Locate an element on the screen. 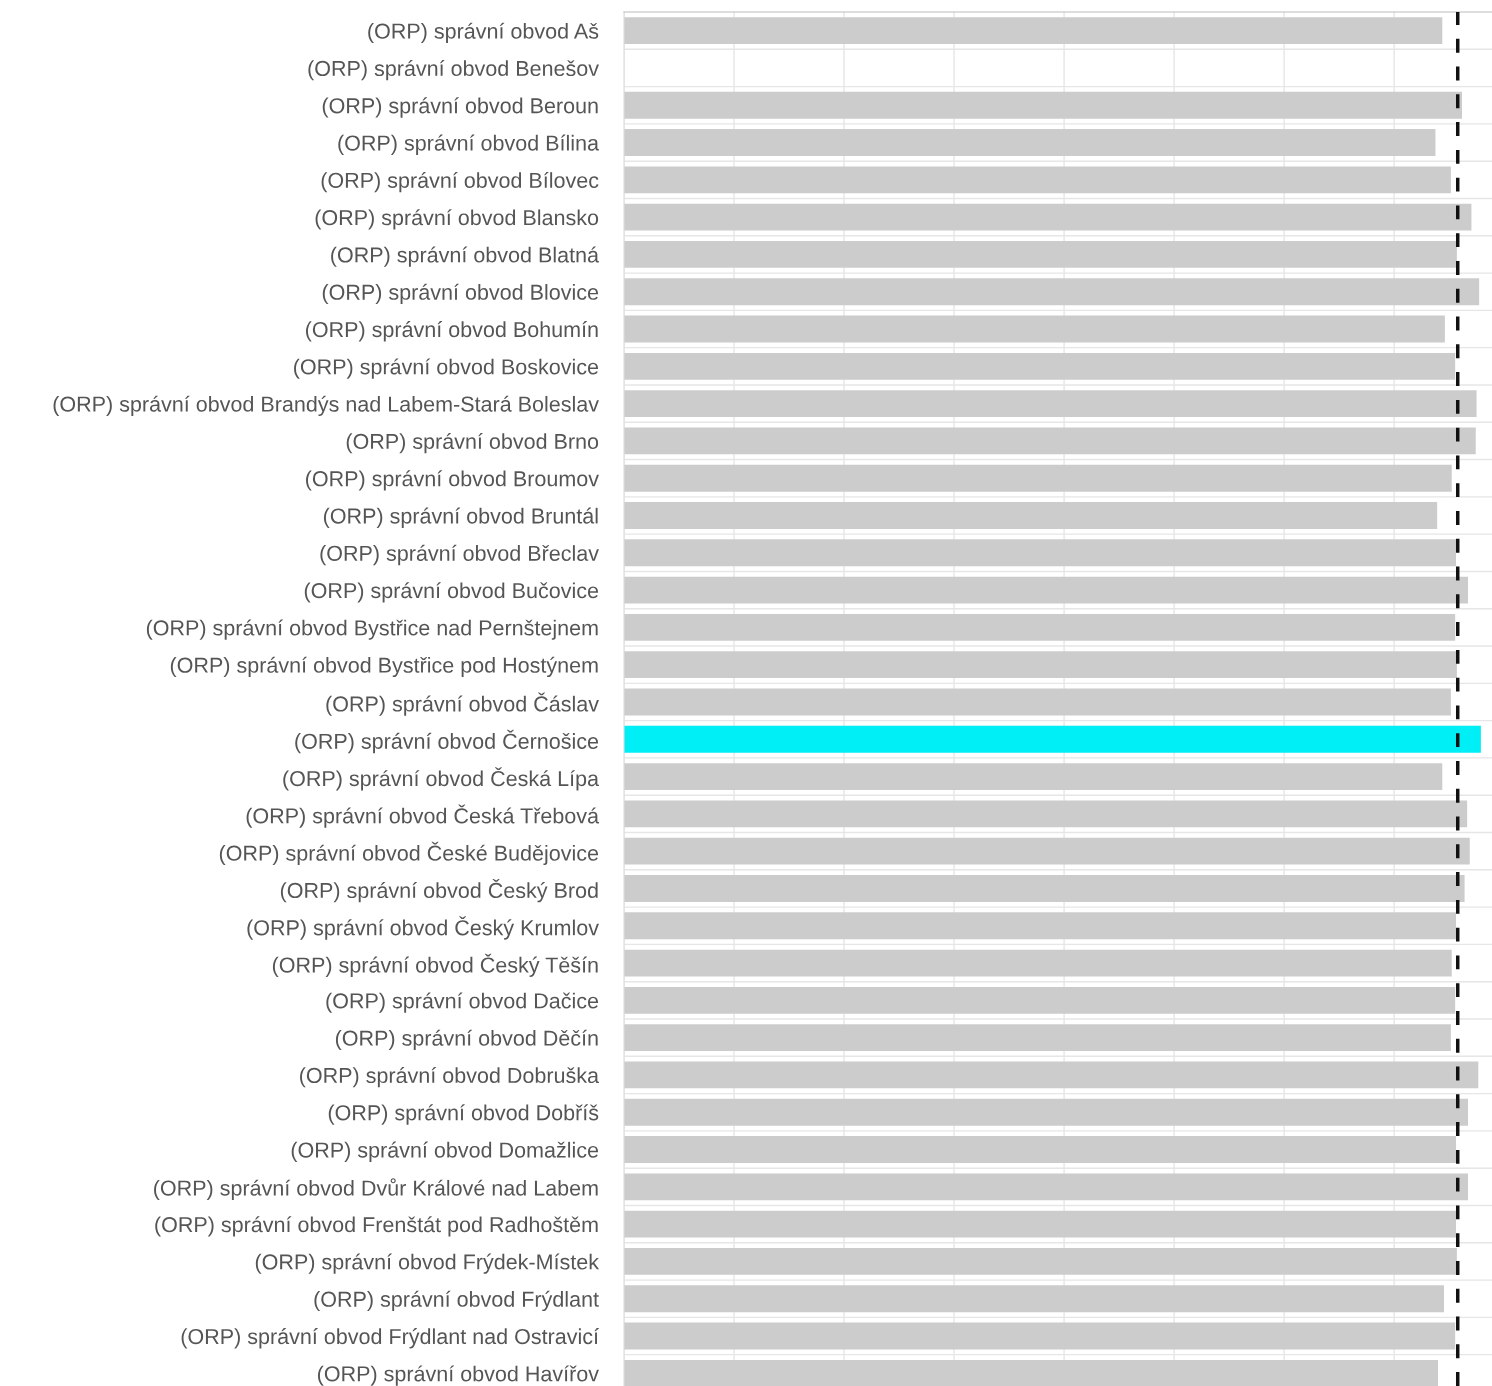  y-tick-label: (ORP) správní obvod Frenštát pod Radhoštěm is located at coordinates (376, 1226).